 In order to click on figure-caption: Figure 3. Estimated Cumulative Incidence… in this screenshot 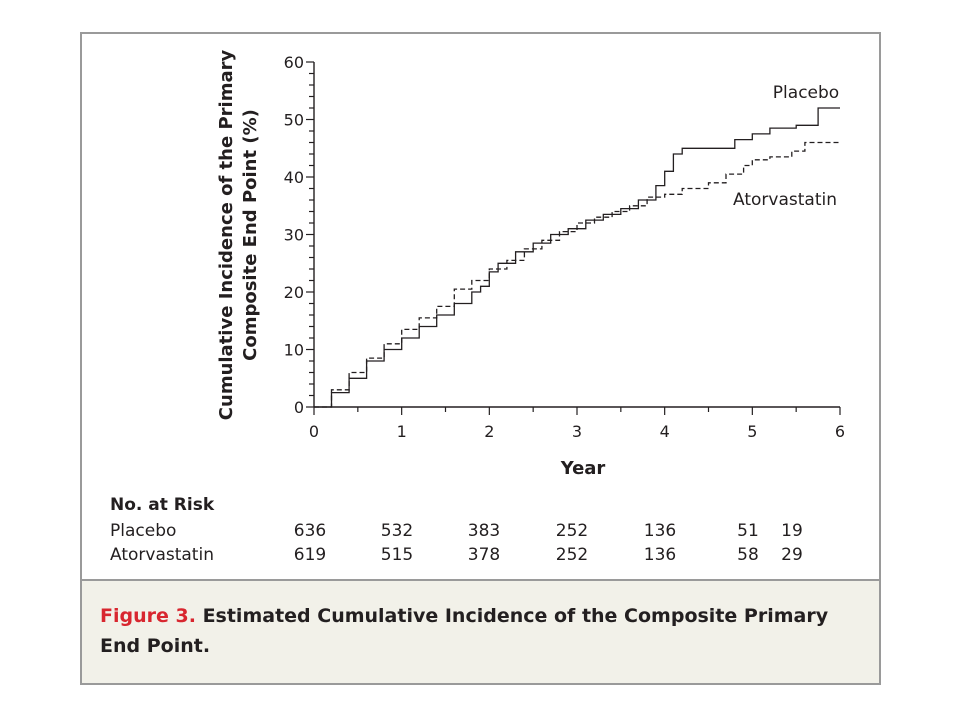, I will do `click(470, 631)`.